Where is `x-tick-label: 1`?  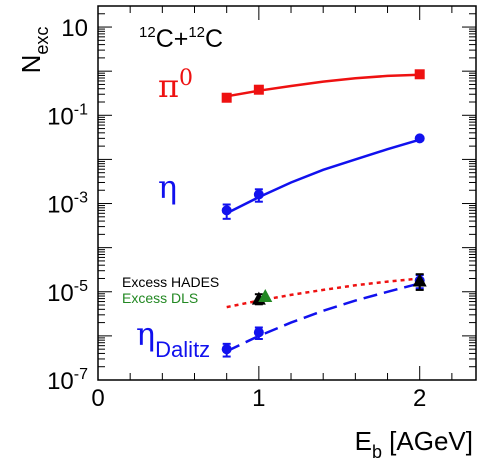 x-tick-label: 1 is located at coordinates (258, 398).